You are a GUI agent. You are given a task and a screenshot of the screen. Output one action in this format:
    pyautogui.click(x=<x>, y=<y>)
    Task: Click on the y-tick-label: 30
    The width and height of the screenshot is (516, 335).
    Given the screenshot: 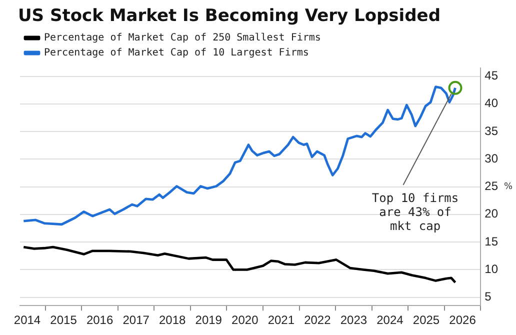 What is the action you would take?
    pyautogui.click(x=491, y=158)
    